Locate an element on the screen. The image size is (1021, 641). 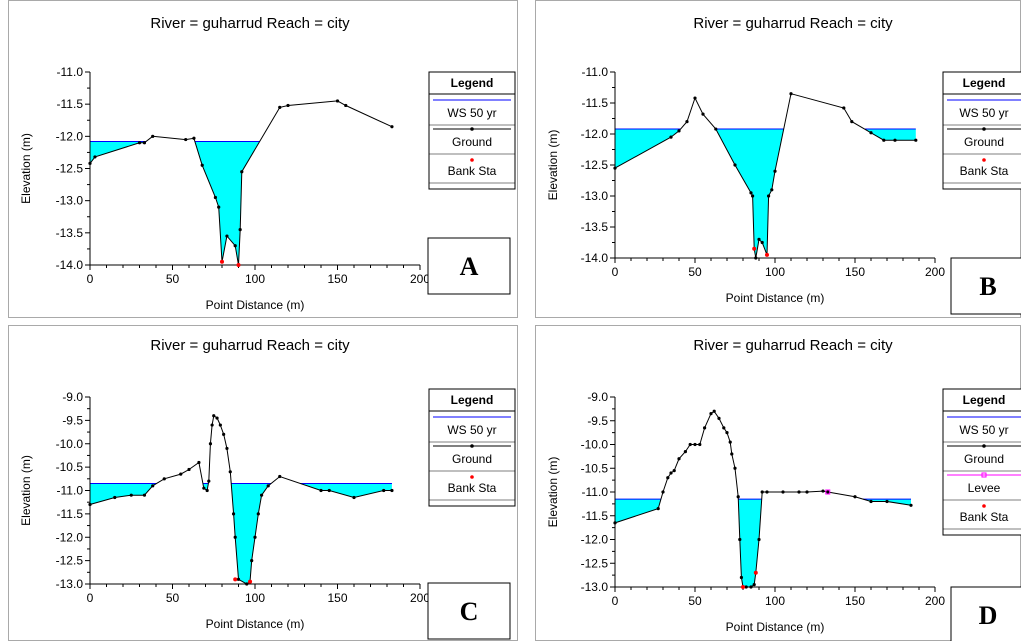
y-tick-label: -10.5 is located at coordinates (595, 468).